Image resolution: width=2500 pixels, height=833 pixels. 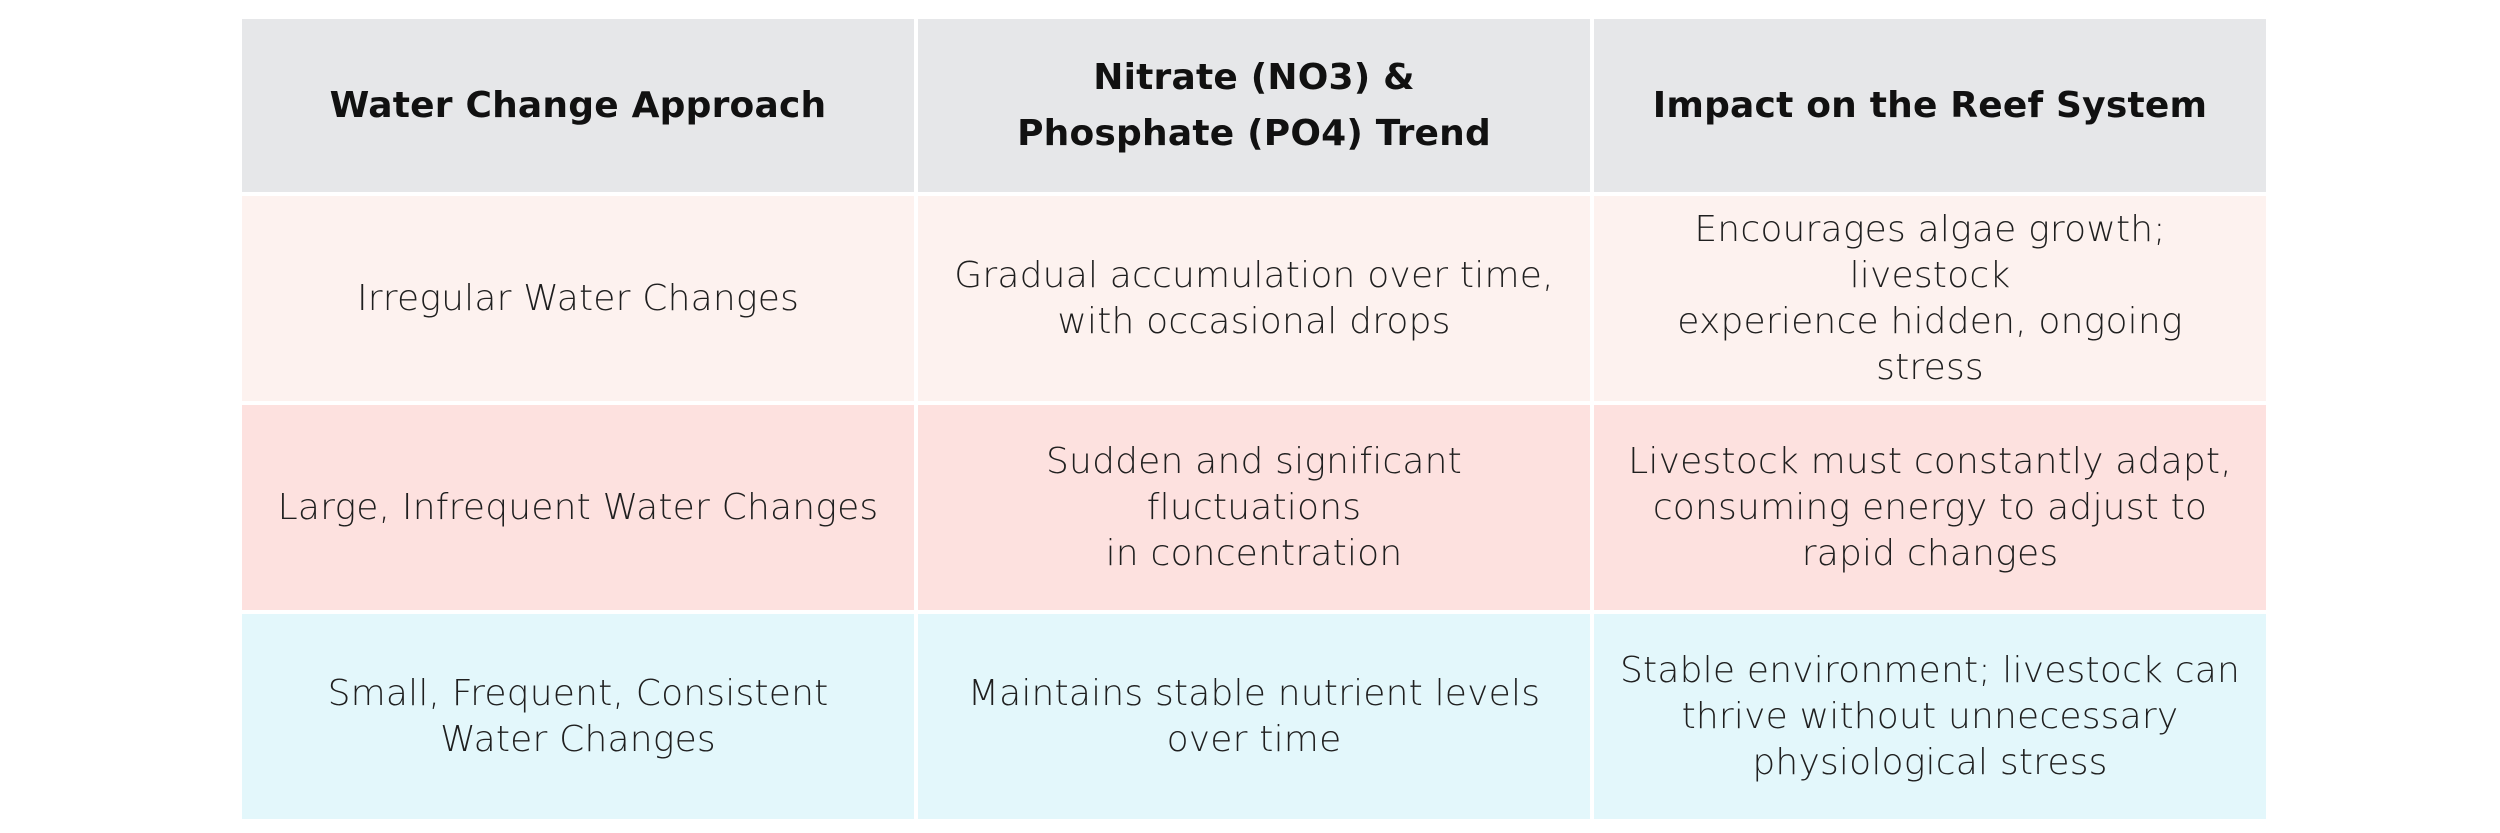 I want to click on header-label: Water Change Approach, so click(x=578, y=105).